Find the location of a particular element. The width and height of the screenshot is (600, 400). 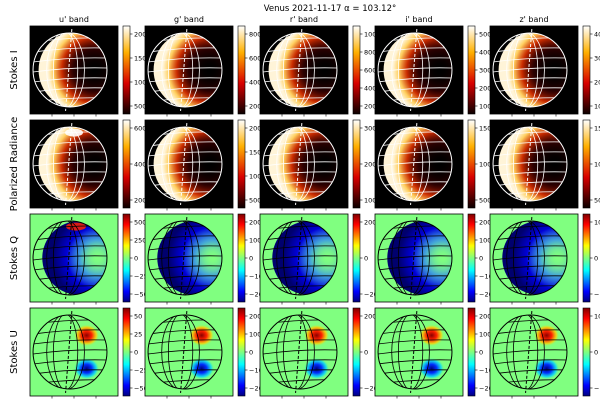

chart-title: Venus 2021-11-17 α = 103.12° is located at coordinates (330, 9).